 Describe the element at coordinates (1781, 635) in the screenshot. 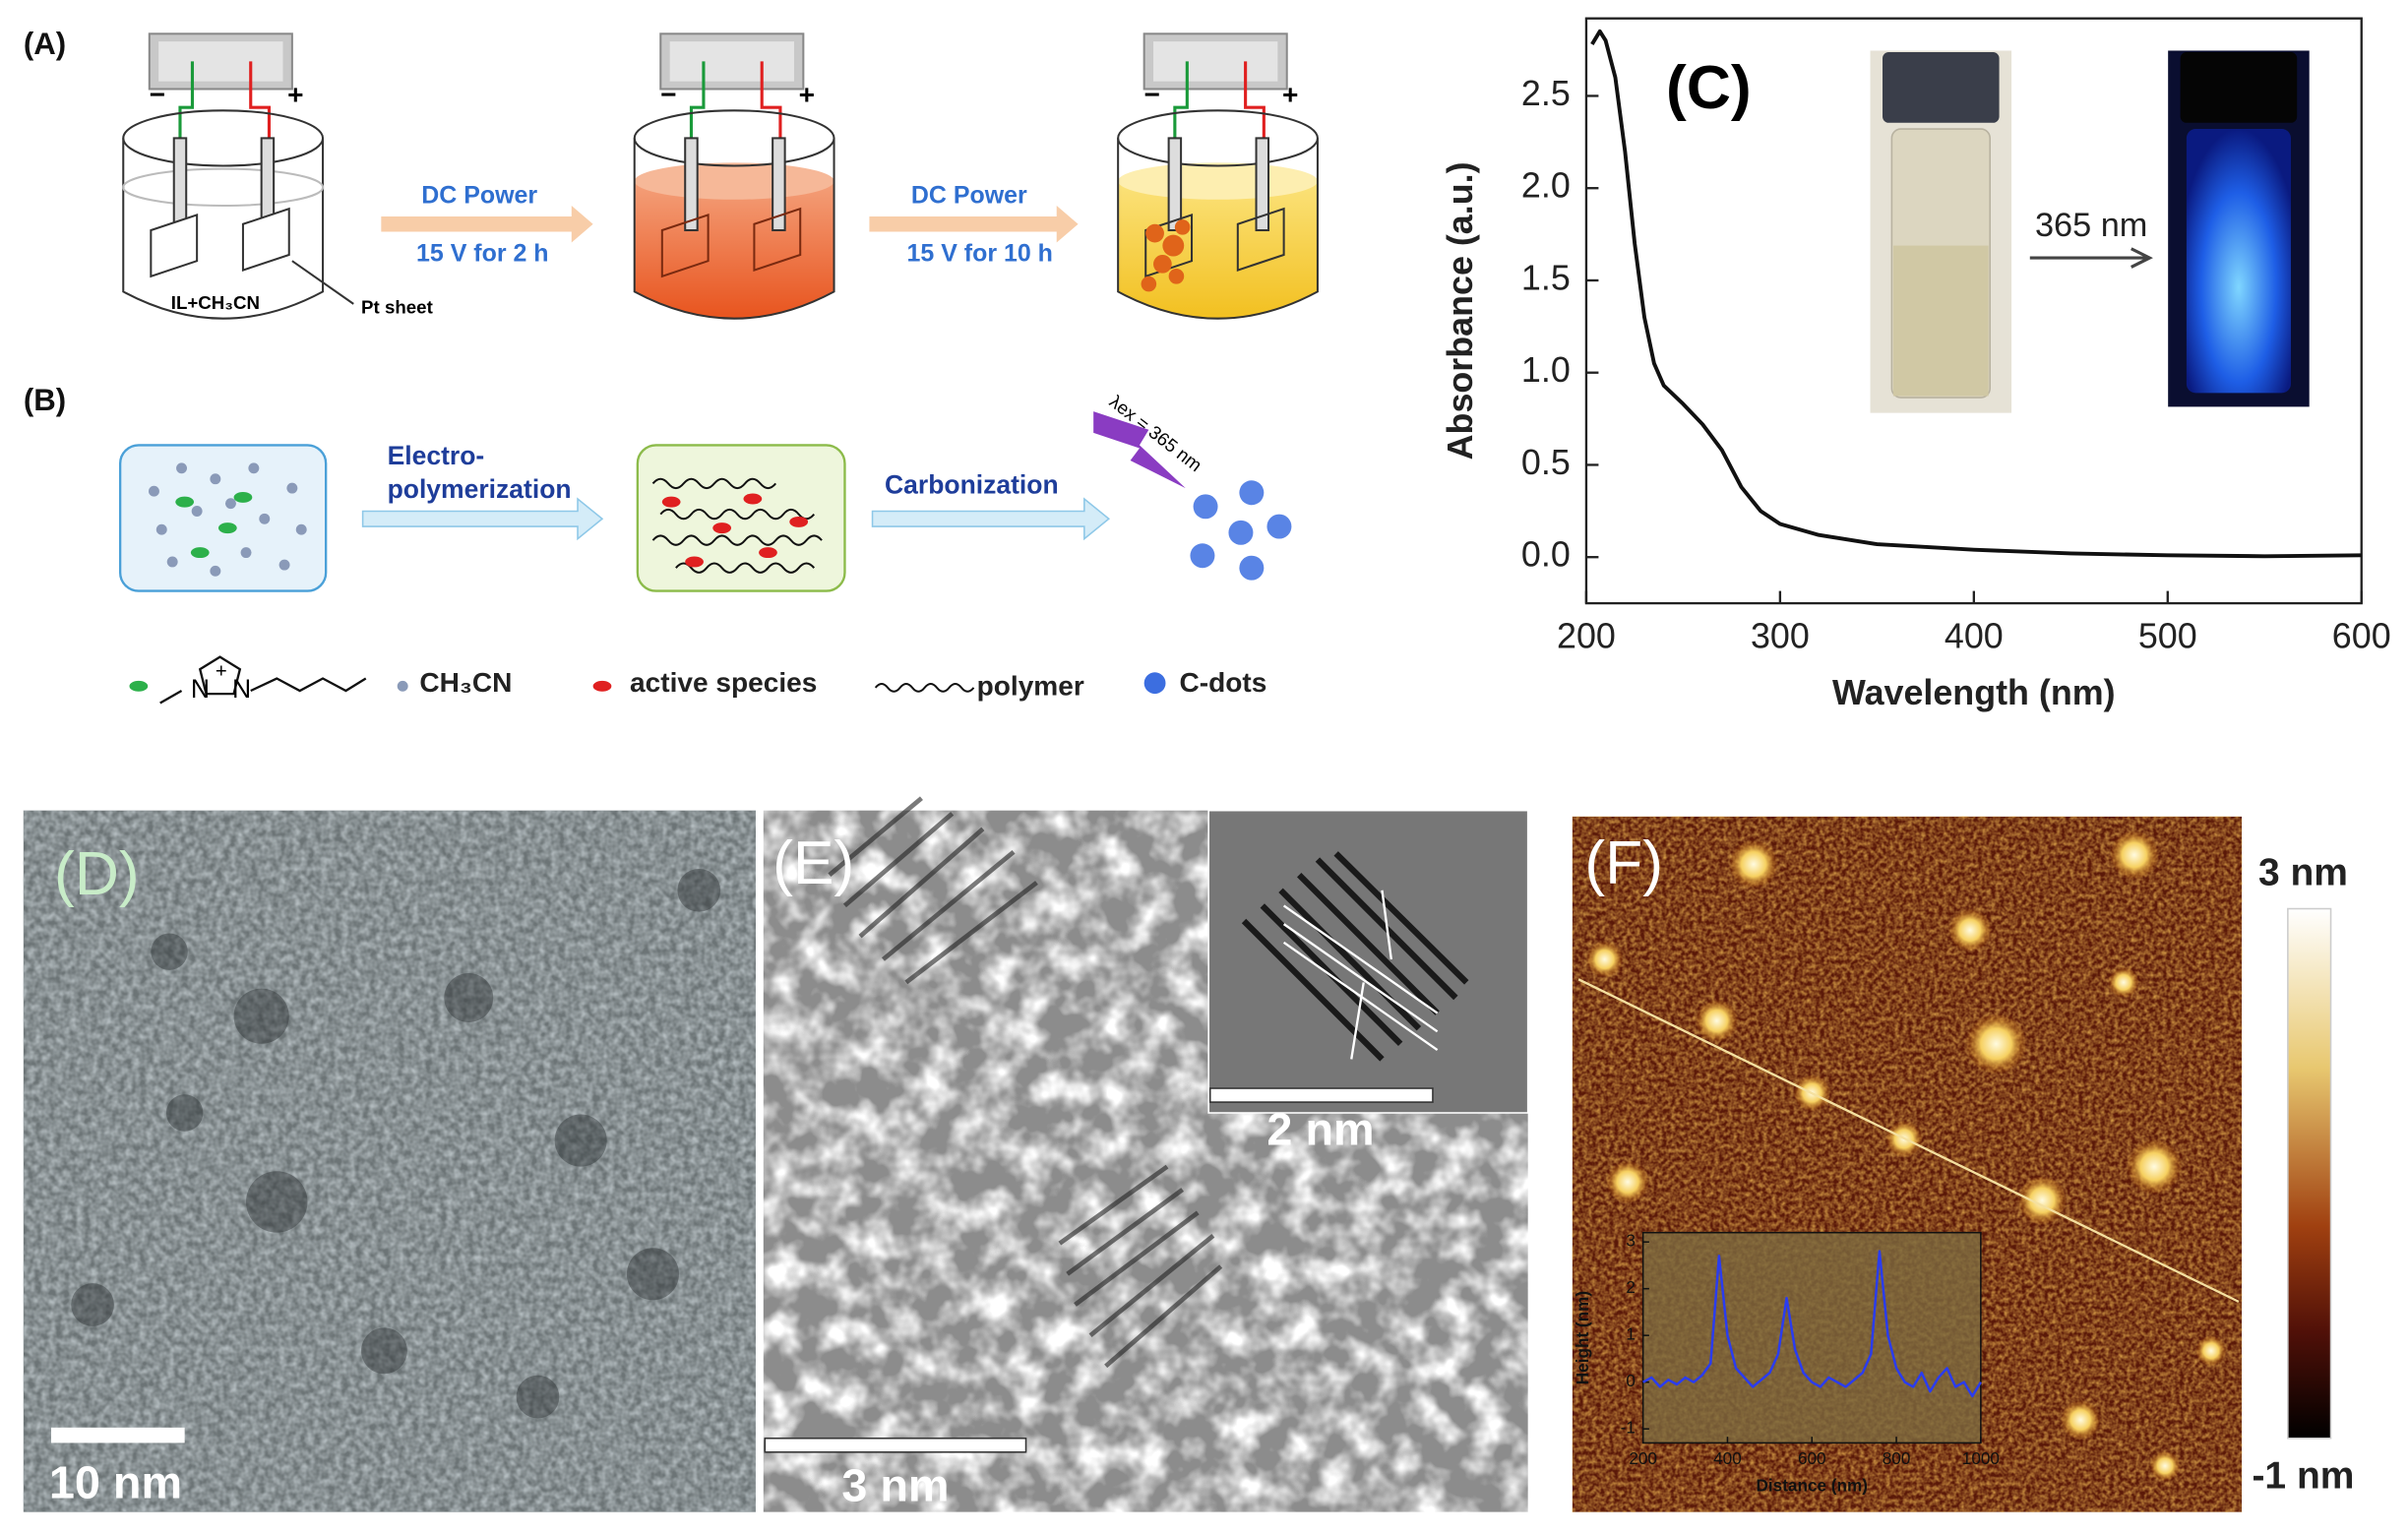

I see `x-tick-label: 300` at that location.